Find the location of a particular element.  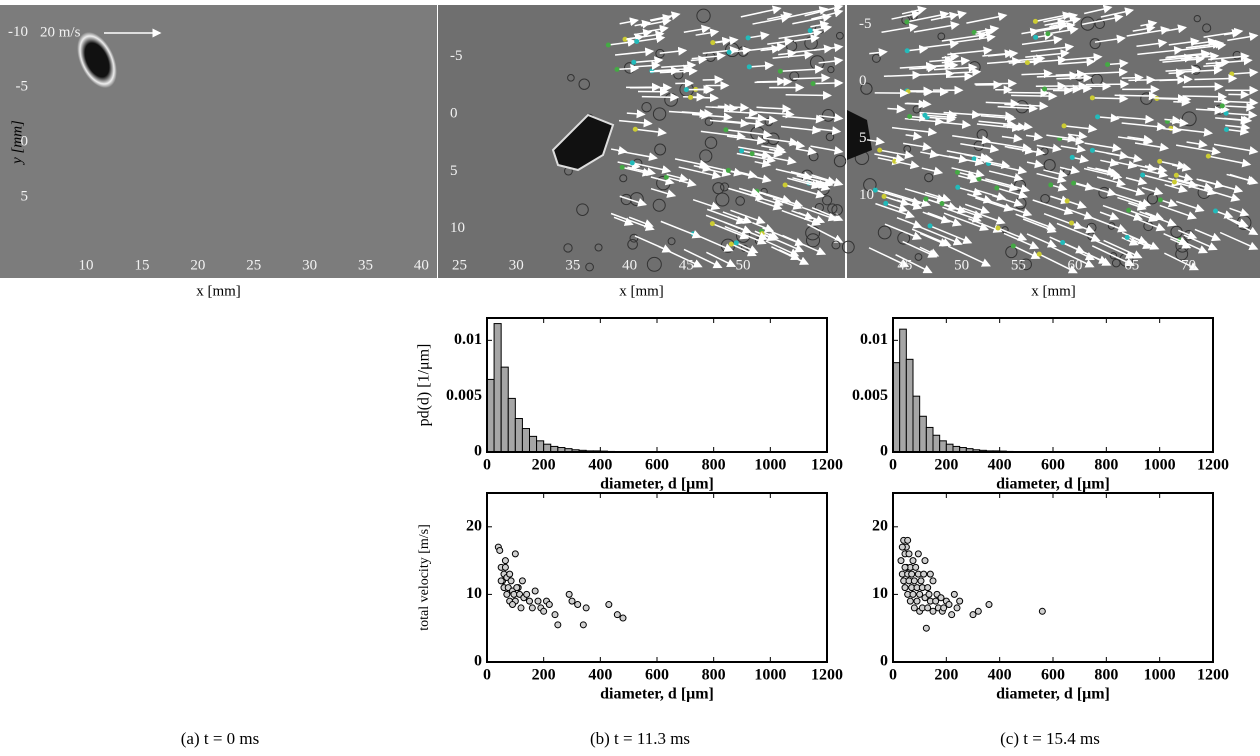

x-tick-label: 0 is located at coordinates (487, 675).